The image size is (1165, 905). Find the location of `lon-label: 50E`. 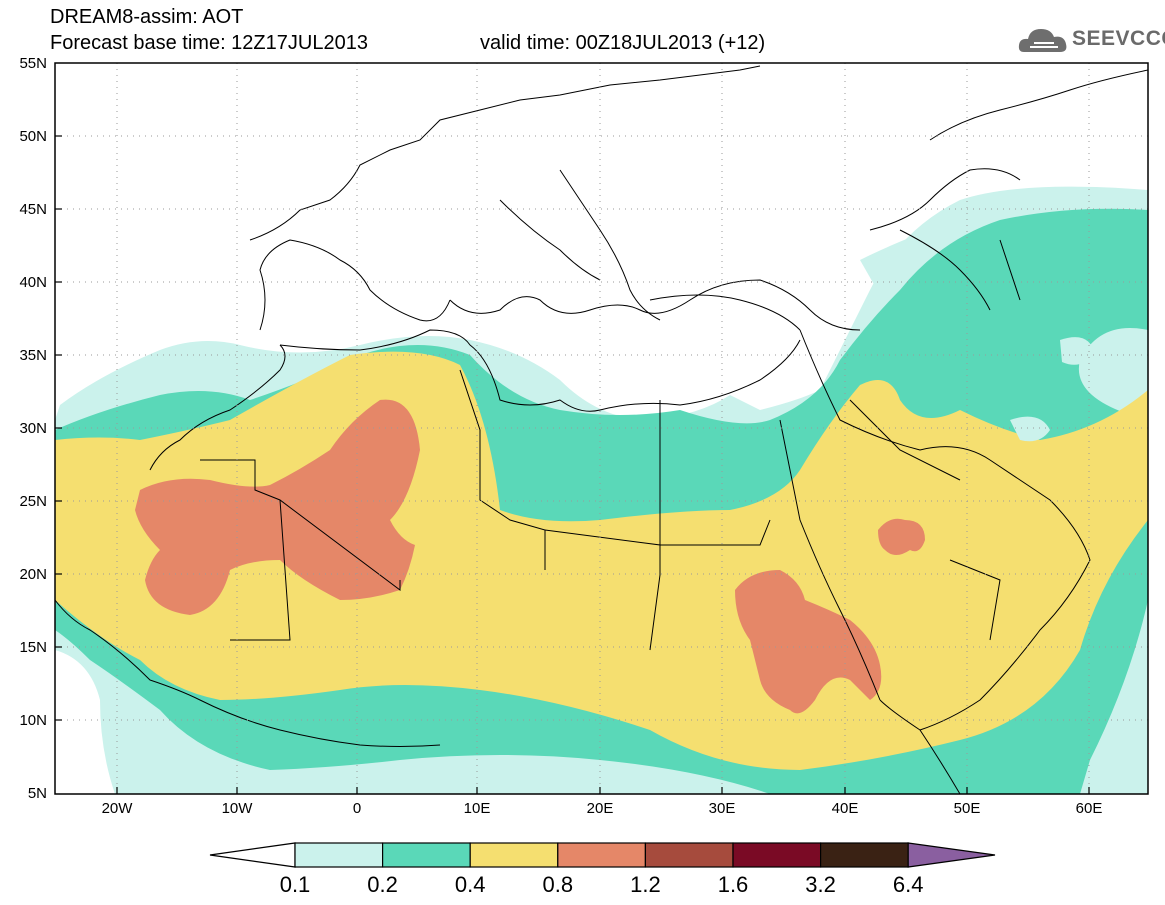

lon-label: 50E is located at coordinates (967, 808).